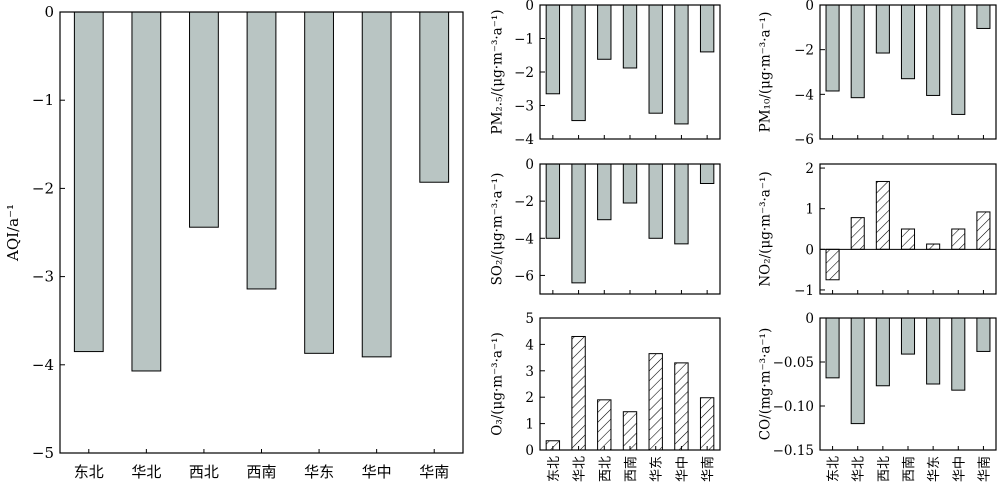  Describe the element at coordinates (43, 188) in the screenshot. I see `ytick-label-aqi-2: −2` at that location.